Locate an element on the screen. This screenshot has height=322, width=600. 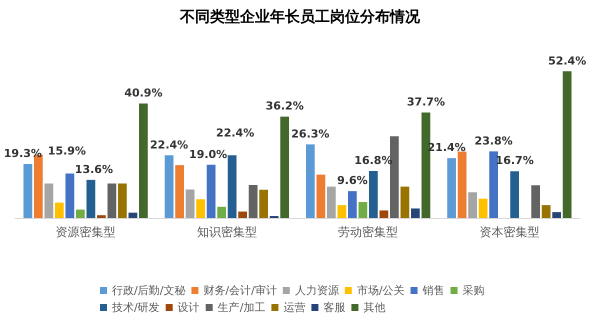
legend-label: 运营 is located at coordinates (294, 307).